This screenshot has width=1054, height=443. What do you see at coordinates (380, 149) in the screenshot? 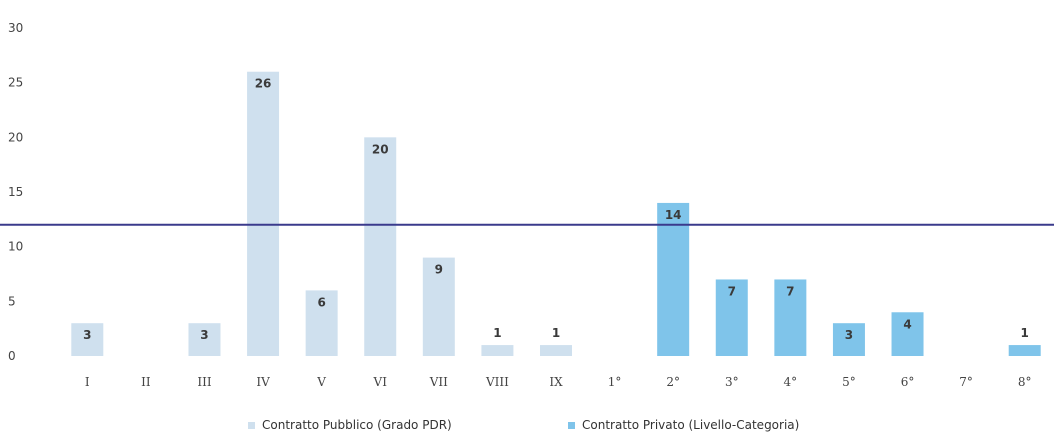
I see `data-label: 20` at bounding box center [380, 149].